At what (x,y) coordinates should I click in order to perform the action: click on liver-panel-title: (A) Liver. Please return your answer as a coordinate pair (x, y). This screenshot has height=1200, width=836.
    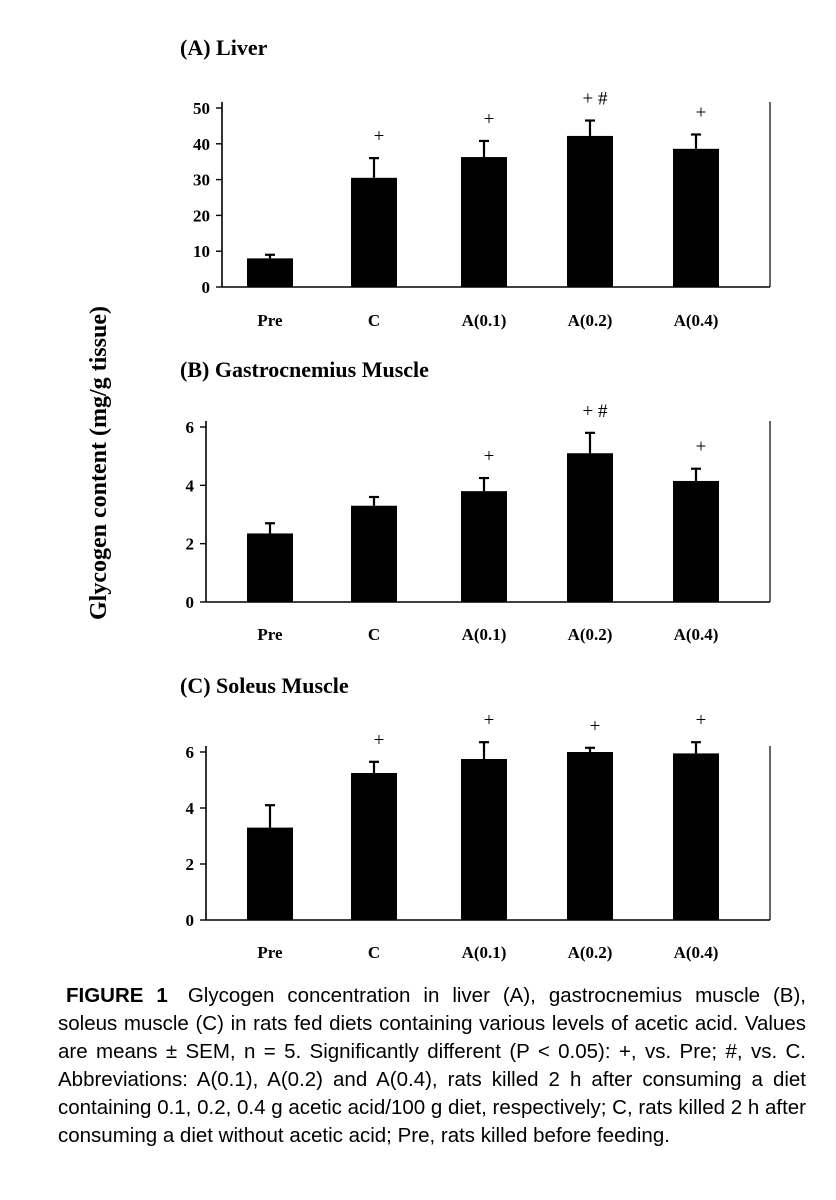
    Looking at the image, I should click on (224, 47).